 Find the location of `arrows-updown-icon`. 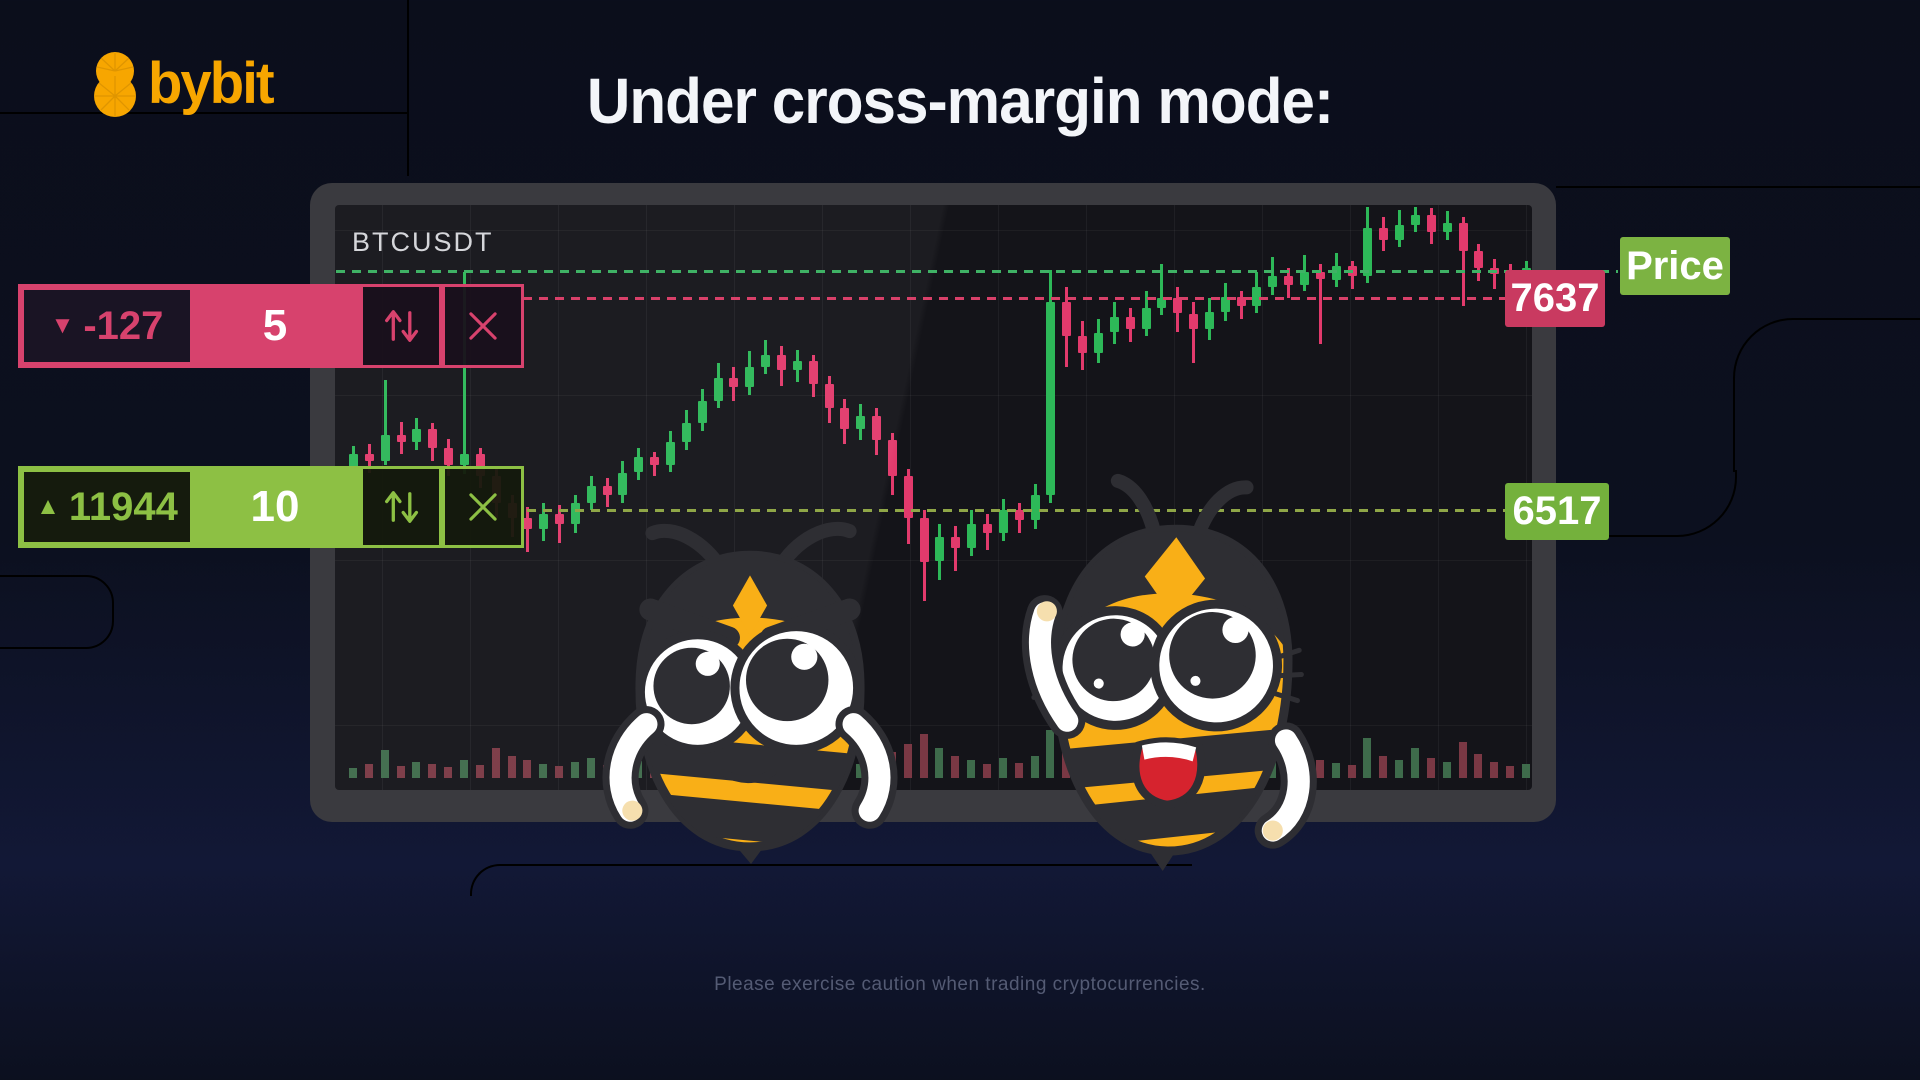

arrows-updown-icon is located at coordinates (402, 326).